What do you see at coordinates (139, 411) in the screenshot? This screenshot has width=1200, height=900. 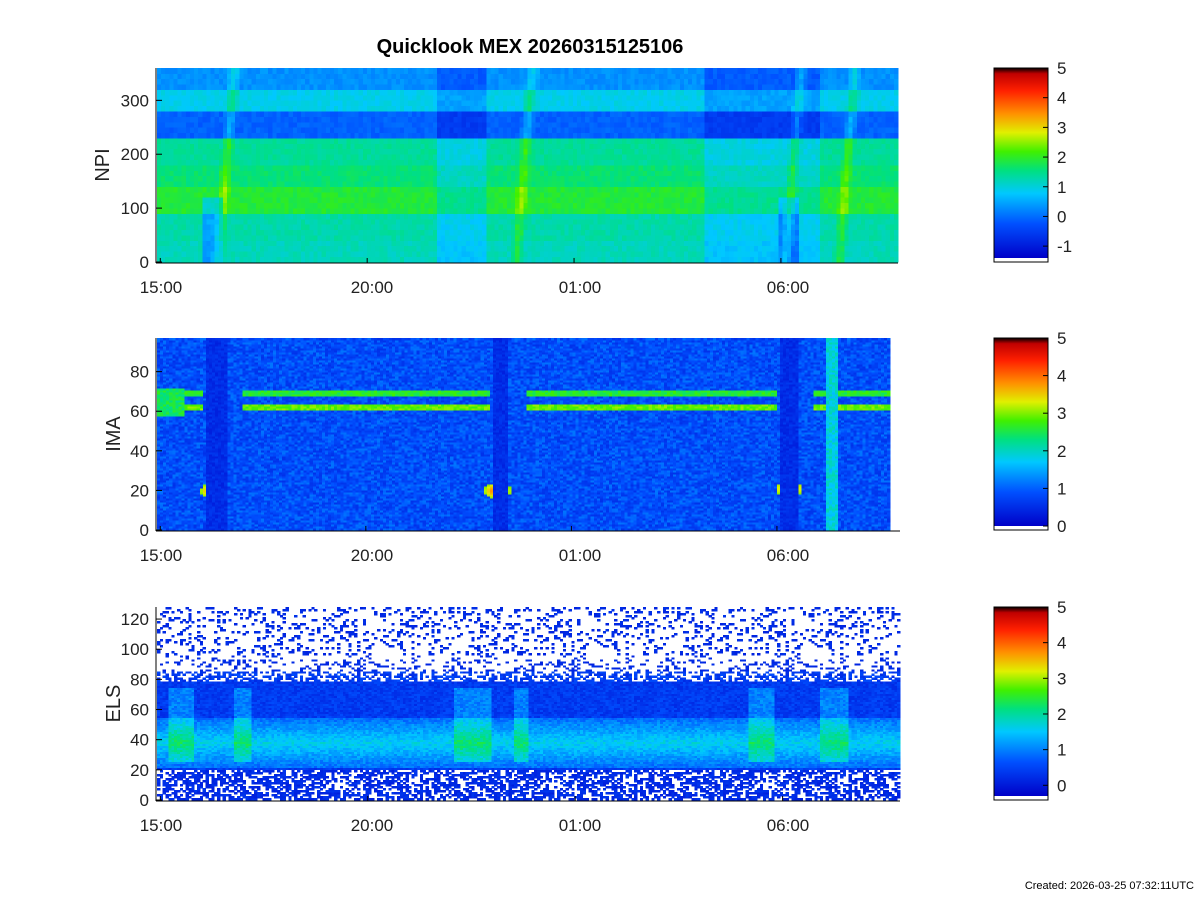 I see `ima-y-tick-label: 60` at bounding box center [139, 411].